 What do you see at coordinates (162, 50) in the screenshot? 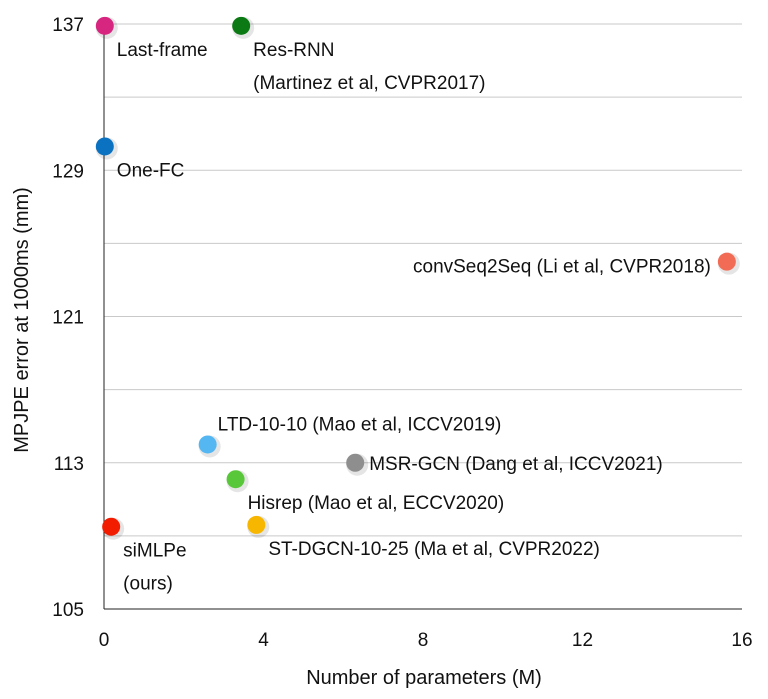
I see `point-label: Last-frame` at bounding box center [162, 50].